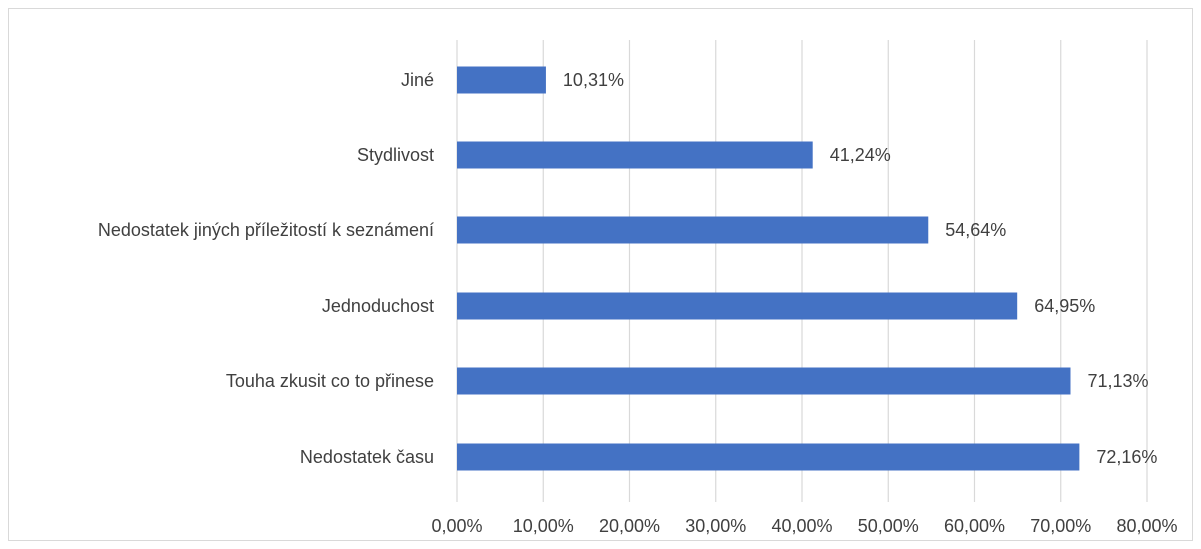 The height and width of the screenshot is (549, 1201). I want to click on category-label: Nedostatek času, so click(367, 457).